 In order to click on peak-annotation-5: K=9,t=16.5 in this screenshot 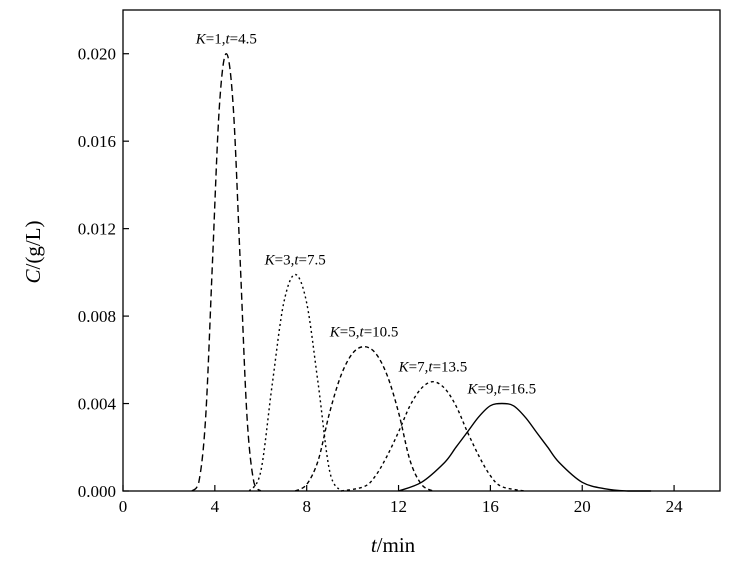, I will do `click(502, 390)`.